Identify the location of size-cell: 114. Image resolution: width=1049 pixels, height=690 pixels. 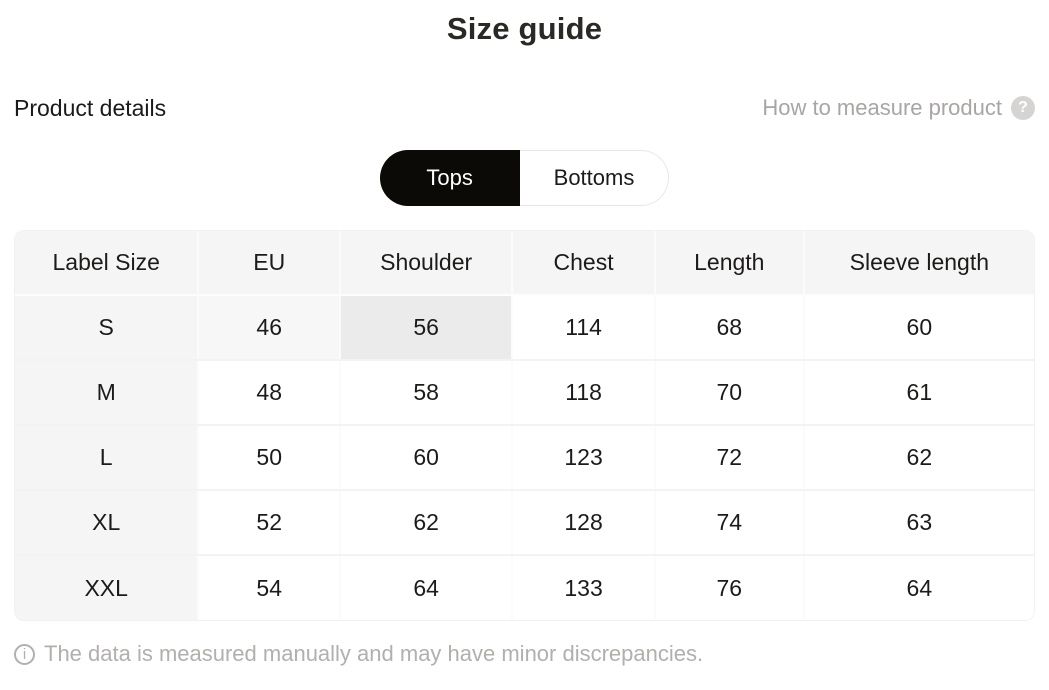
(584, 328).